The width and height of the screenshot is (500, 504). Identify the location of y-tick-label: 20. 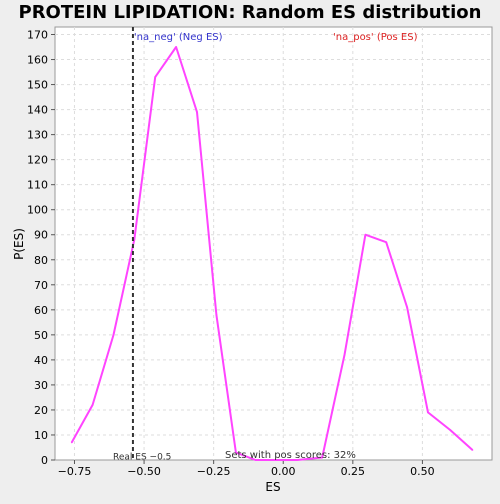
(41, 410).